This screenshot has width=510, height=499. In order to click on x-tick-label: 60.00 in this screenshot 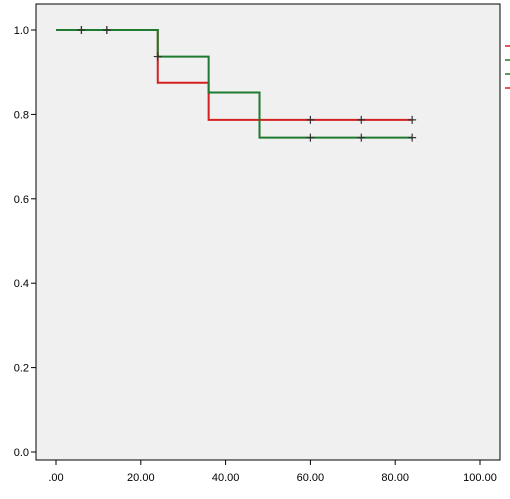, I will do `click(311, 478)`.